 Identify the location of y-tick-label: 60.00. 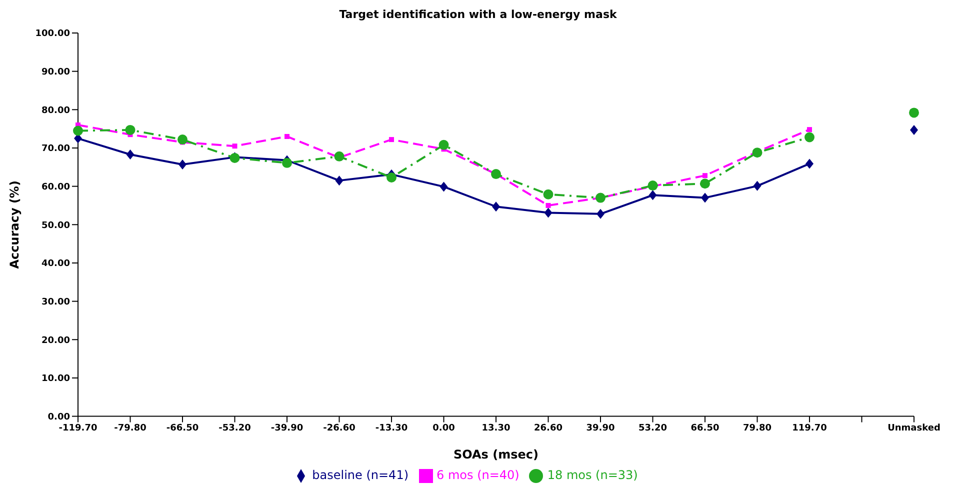
(56, 187).